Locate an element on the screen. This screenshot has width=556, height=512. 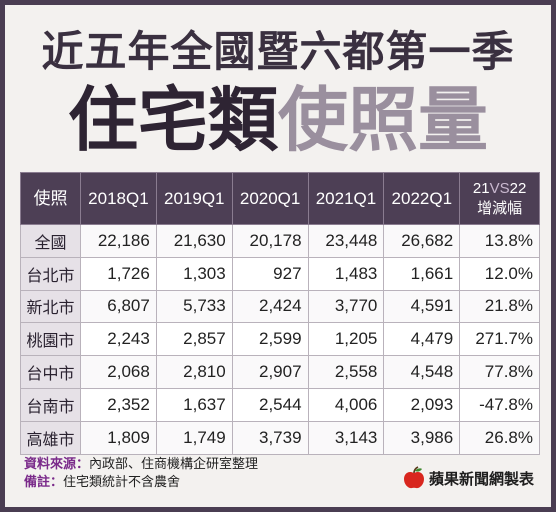
remark-label: 備註： is located at coordinates (44, 482).